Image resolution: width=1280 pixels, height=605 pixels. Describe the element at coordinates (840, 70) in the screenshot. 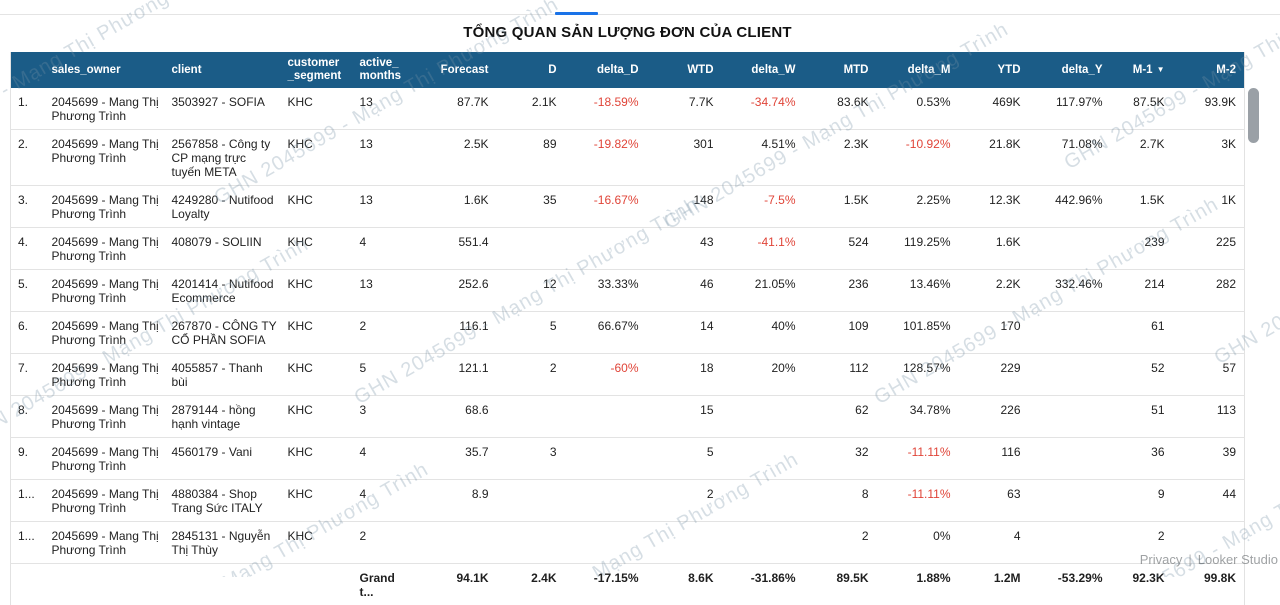

I see `column-header-MTD: MTD` at that location.